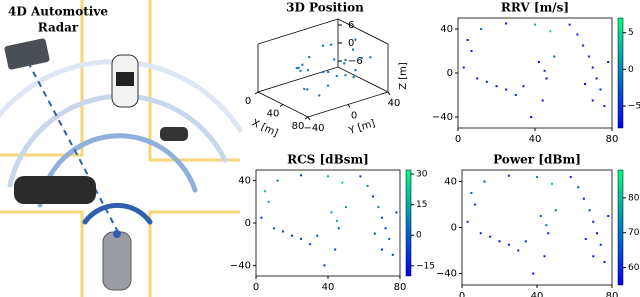 The height and width of the screenshot is (297, 640). I want to click on car-window, so click(125, 79).